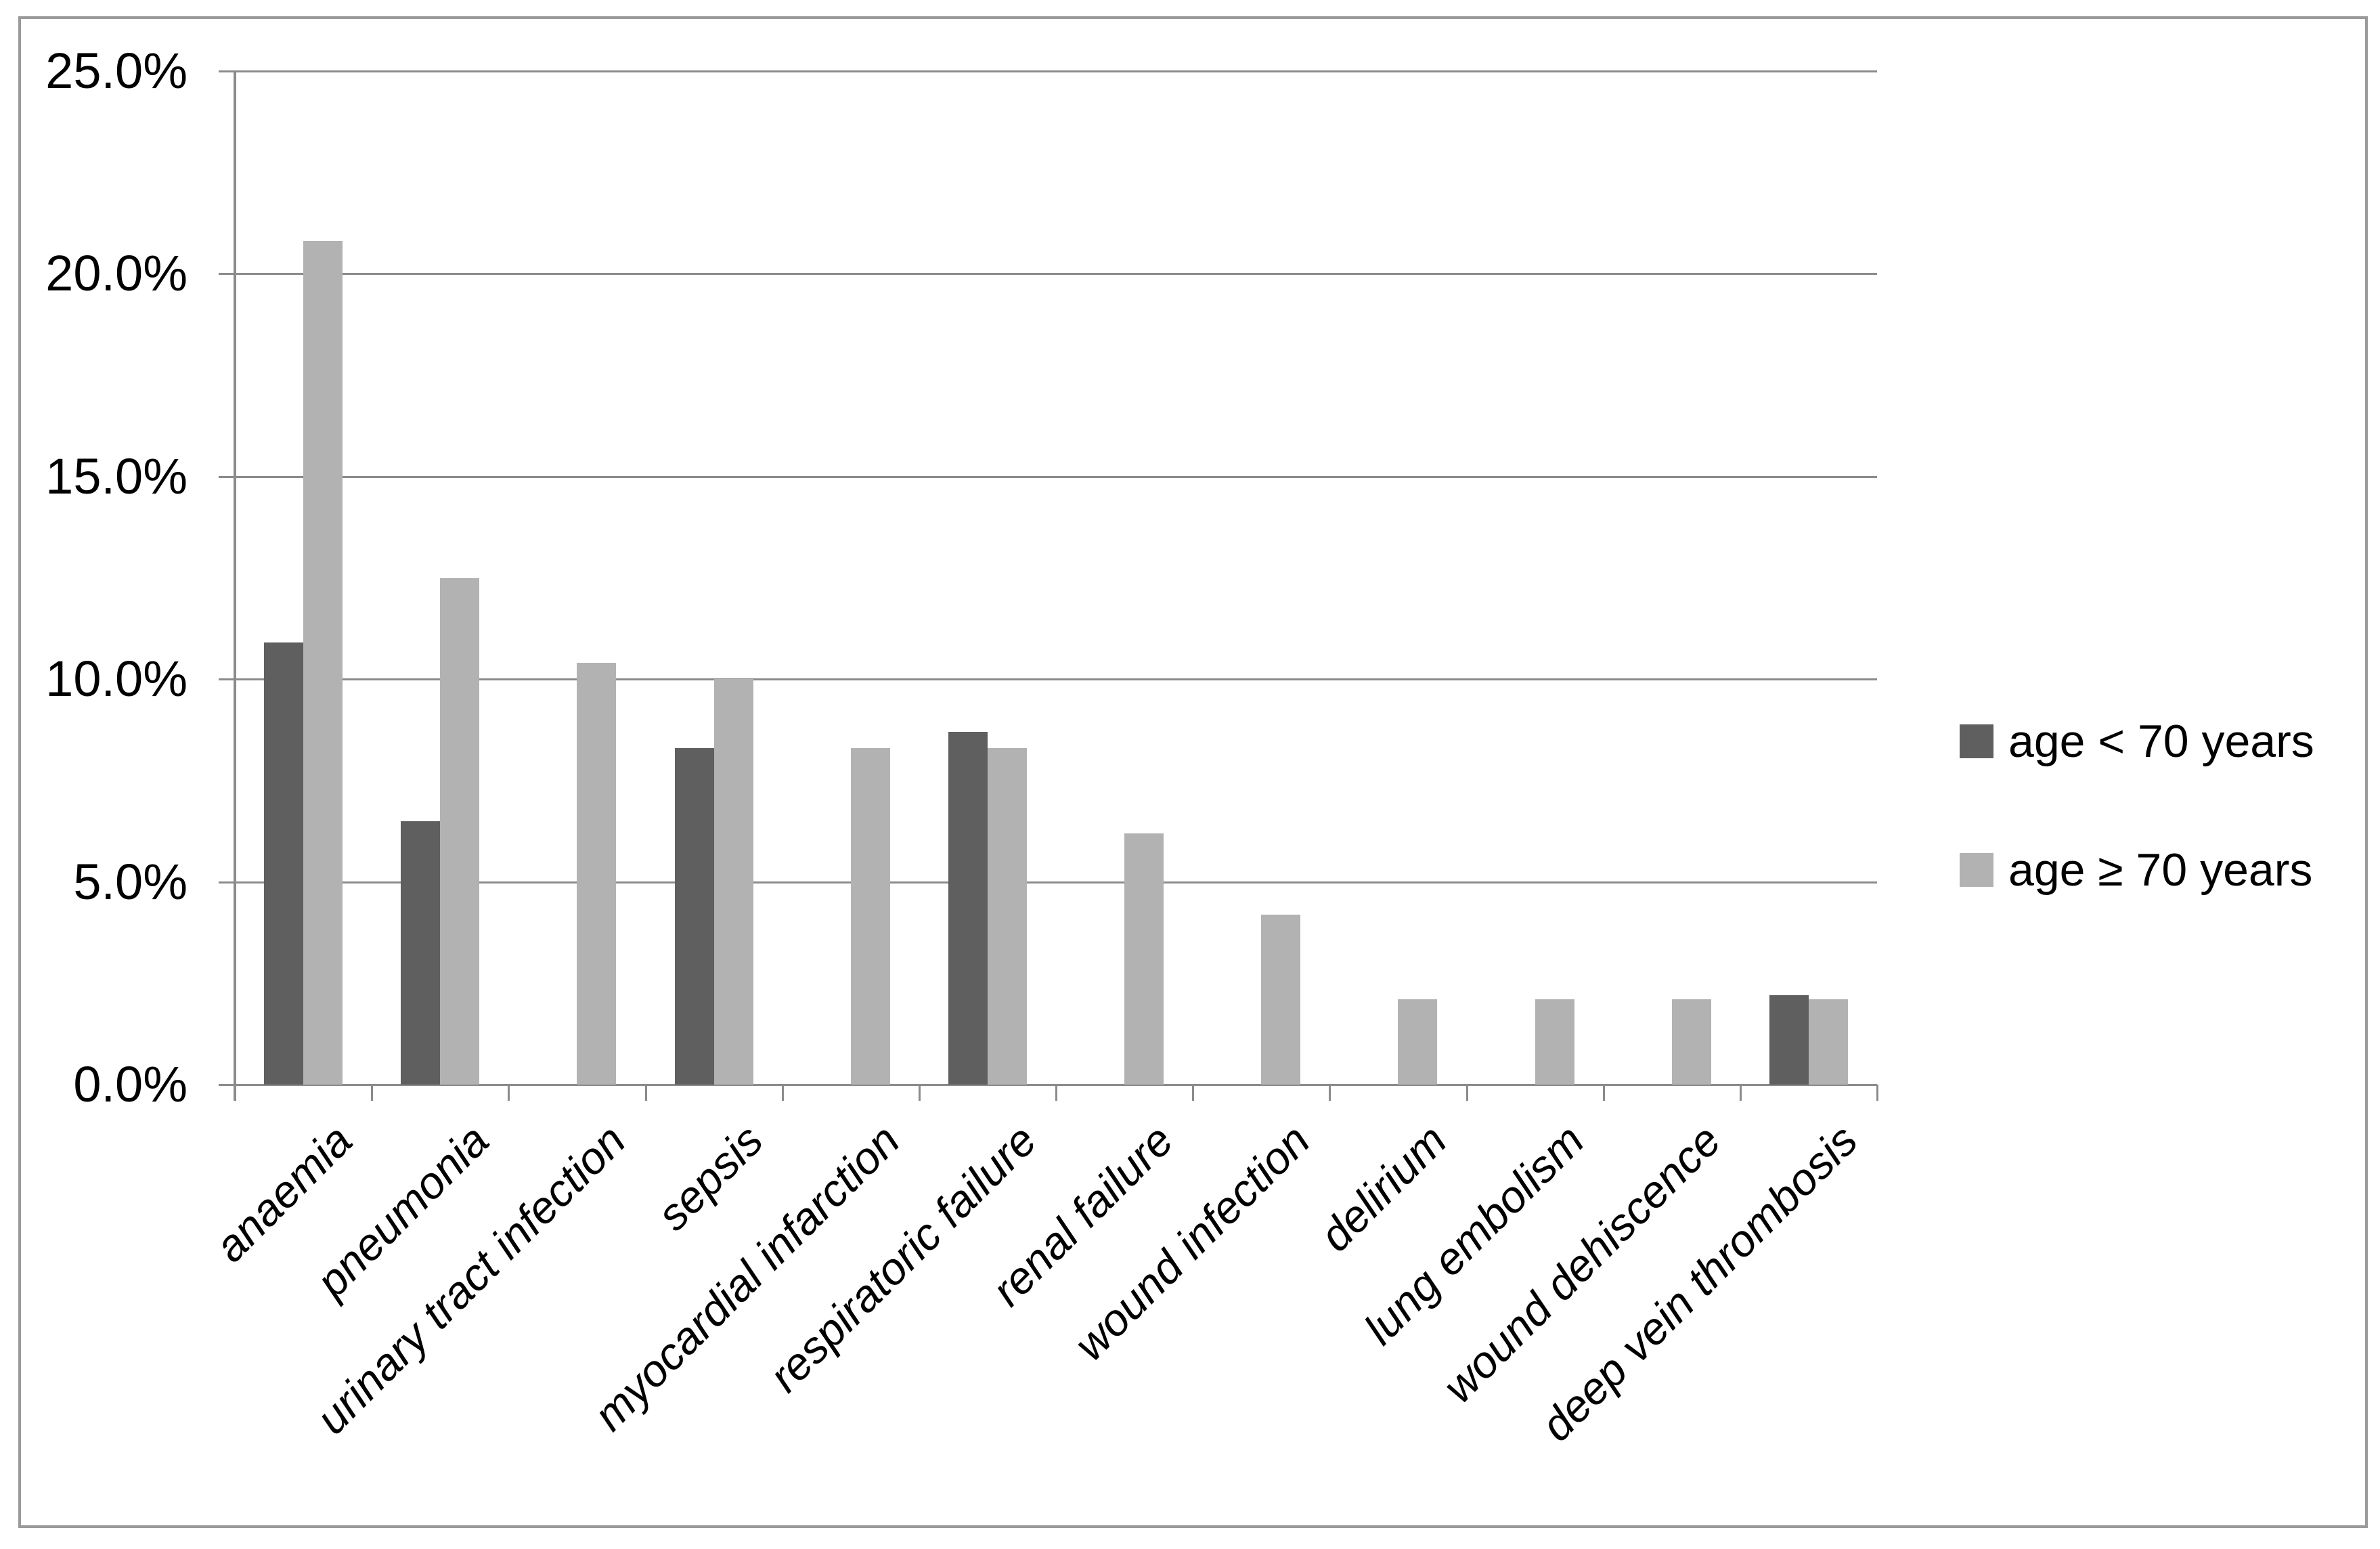 This screenshot has height=1549, width=2380. Describe the element at coordinates (116, 71) in the screenshot. I see `y-axis-tick-label: 25.0%` at that location.